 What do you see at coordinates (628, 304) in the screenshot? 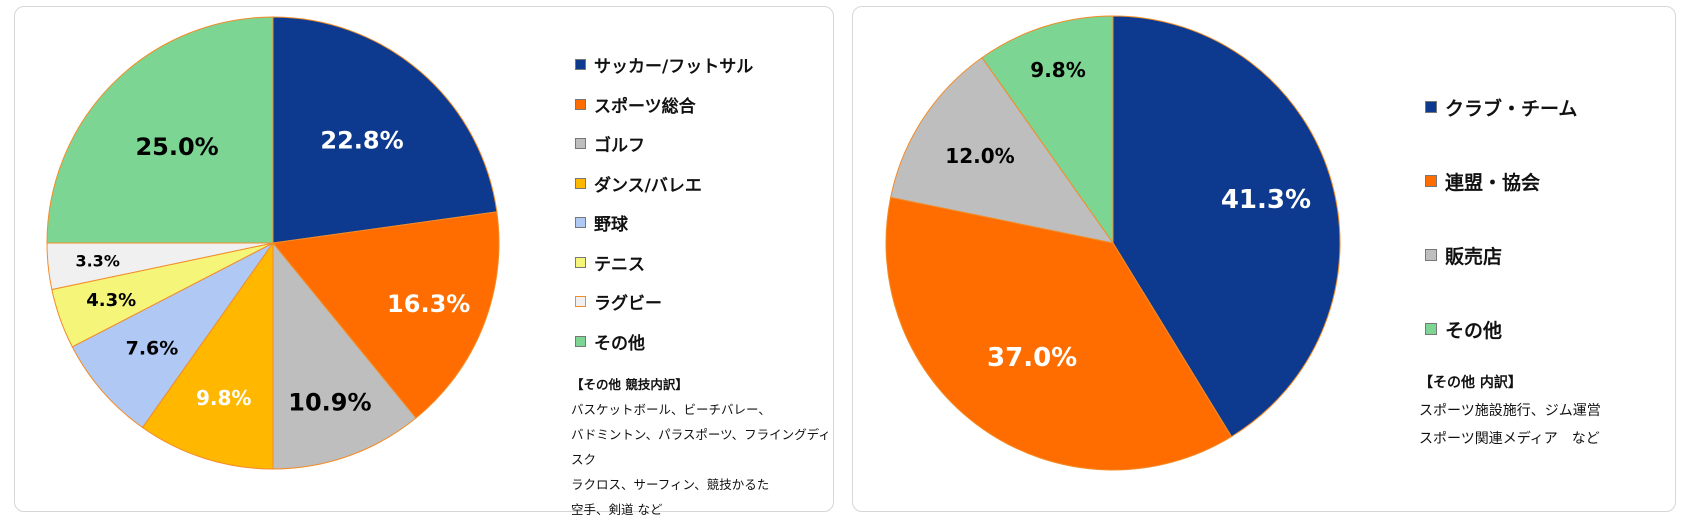
I see `legend-label: ラグビー` at bounding box center [628, 304].